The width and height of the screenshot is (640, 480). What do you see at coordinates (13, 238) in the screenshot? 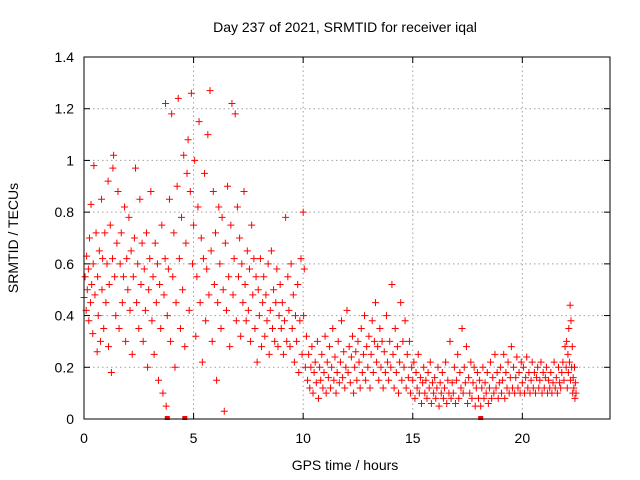
I see `y-axis-label: SRMTID / TECUs` at bounding box center [13, 238].